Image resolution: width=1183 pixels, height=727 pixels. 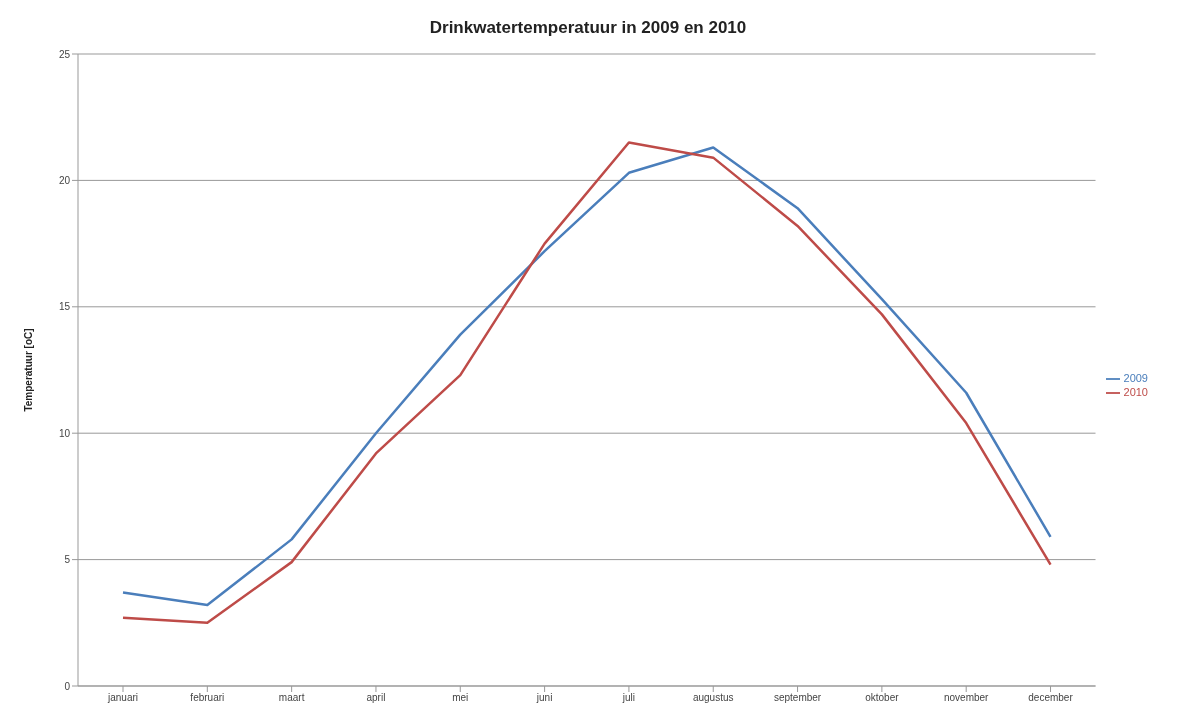 I want to click on y-tick-label: 15, so click(x=64, y=307).